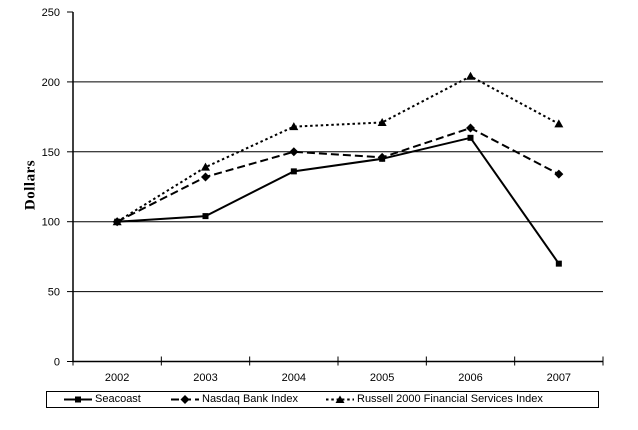 Image resolution: width=638 pixels, height=430 pixels. I want to click on series-marker-seacoast-2003, so click(205, 216).